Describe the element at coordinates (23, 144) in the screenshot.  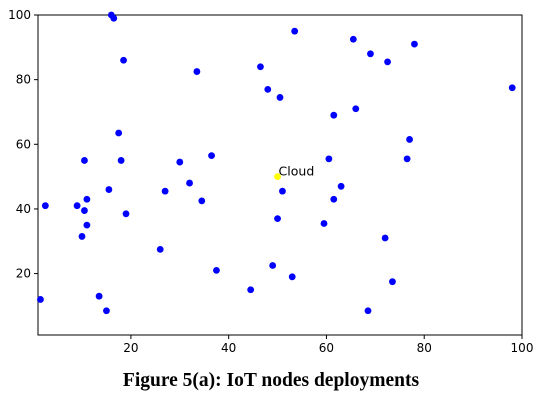
I see `y-tick-label: 60` at that location.